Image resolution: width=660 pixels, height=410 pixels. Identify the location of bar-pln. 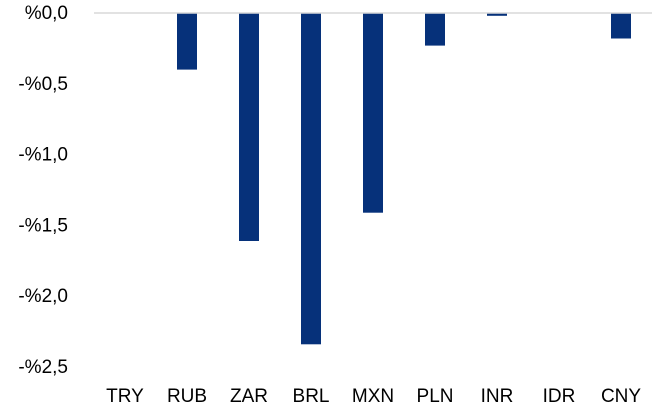
(435, 29).